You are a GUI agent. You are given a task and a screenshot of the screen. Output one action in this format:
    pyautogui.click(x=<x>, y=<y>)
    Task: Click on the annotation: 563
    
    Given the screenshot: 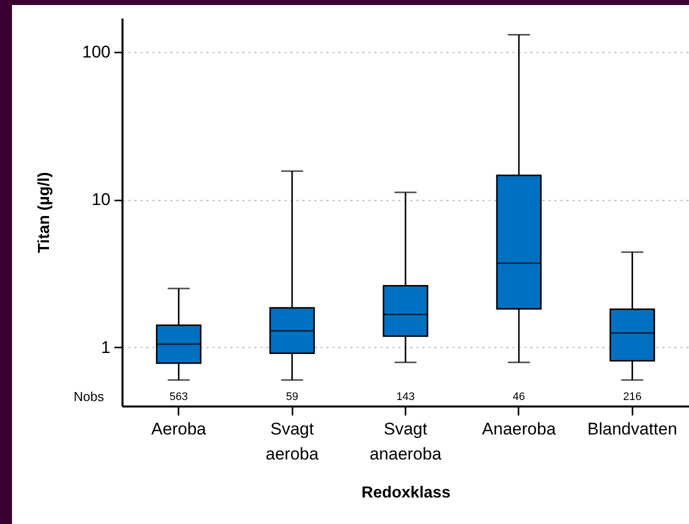 What is the action you would take?
    pyautogui.click(x=179, y=397)
    